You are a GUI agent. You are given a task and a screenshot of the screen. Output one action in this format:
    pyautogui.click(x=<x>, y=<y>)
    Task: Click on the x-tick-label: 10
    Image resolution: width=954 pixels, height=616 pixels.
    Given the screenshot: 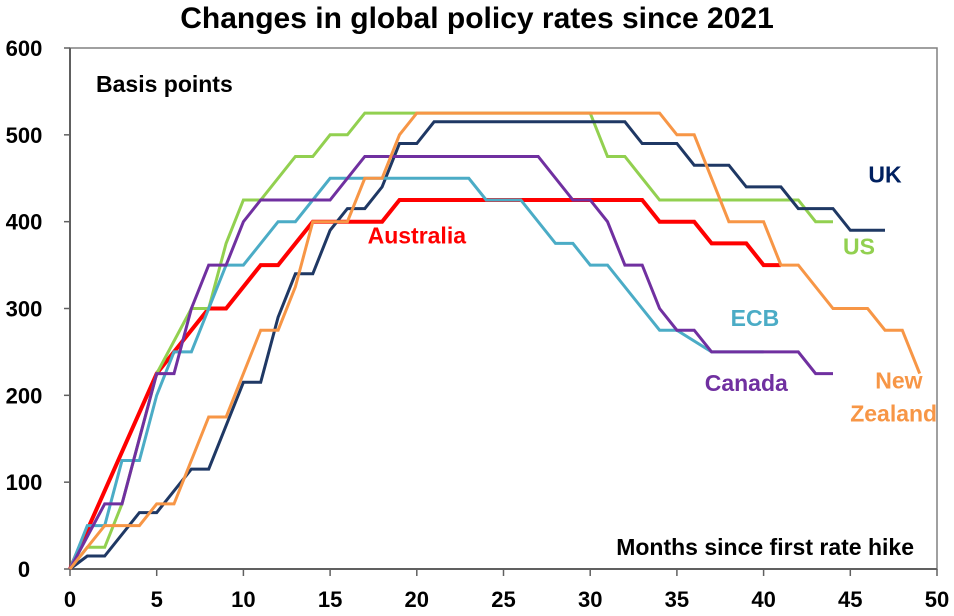 What is the action you would take?
    pyautogui.click(x=243, y=599)
    